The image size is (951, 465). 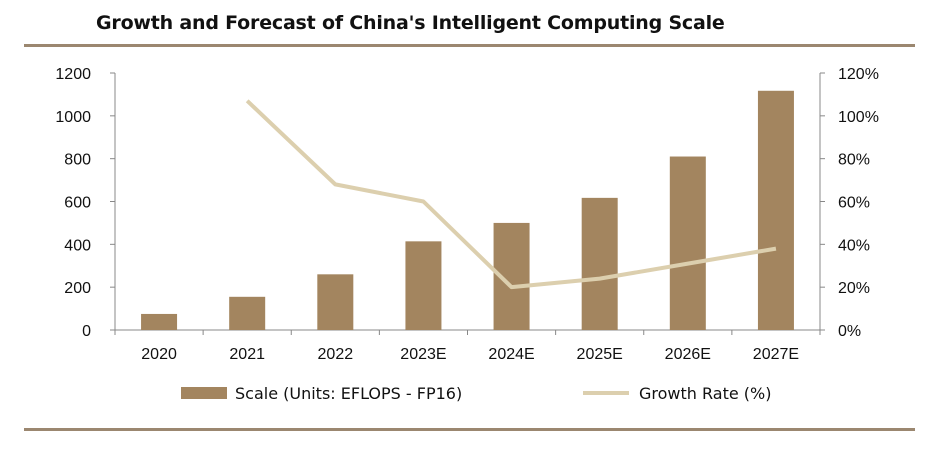 I want to click on x-tick-label: 2024E, so click(x=511, y=354).